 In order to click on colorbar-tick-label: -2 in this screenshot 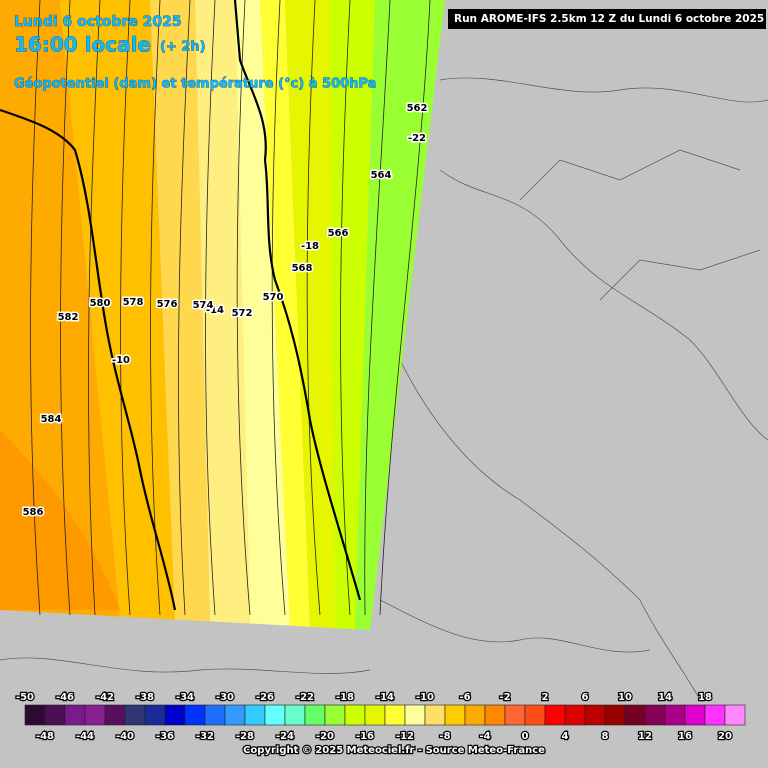, I will do `click(504, 697)`.